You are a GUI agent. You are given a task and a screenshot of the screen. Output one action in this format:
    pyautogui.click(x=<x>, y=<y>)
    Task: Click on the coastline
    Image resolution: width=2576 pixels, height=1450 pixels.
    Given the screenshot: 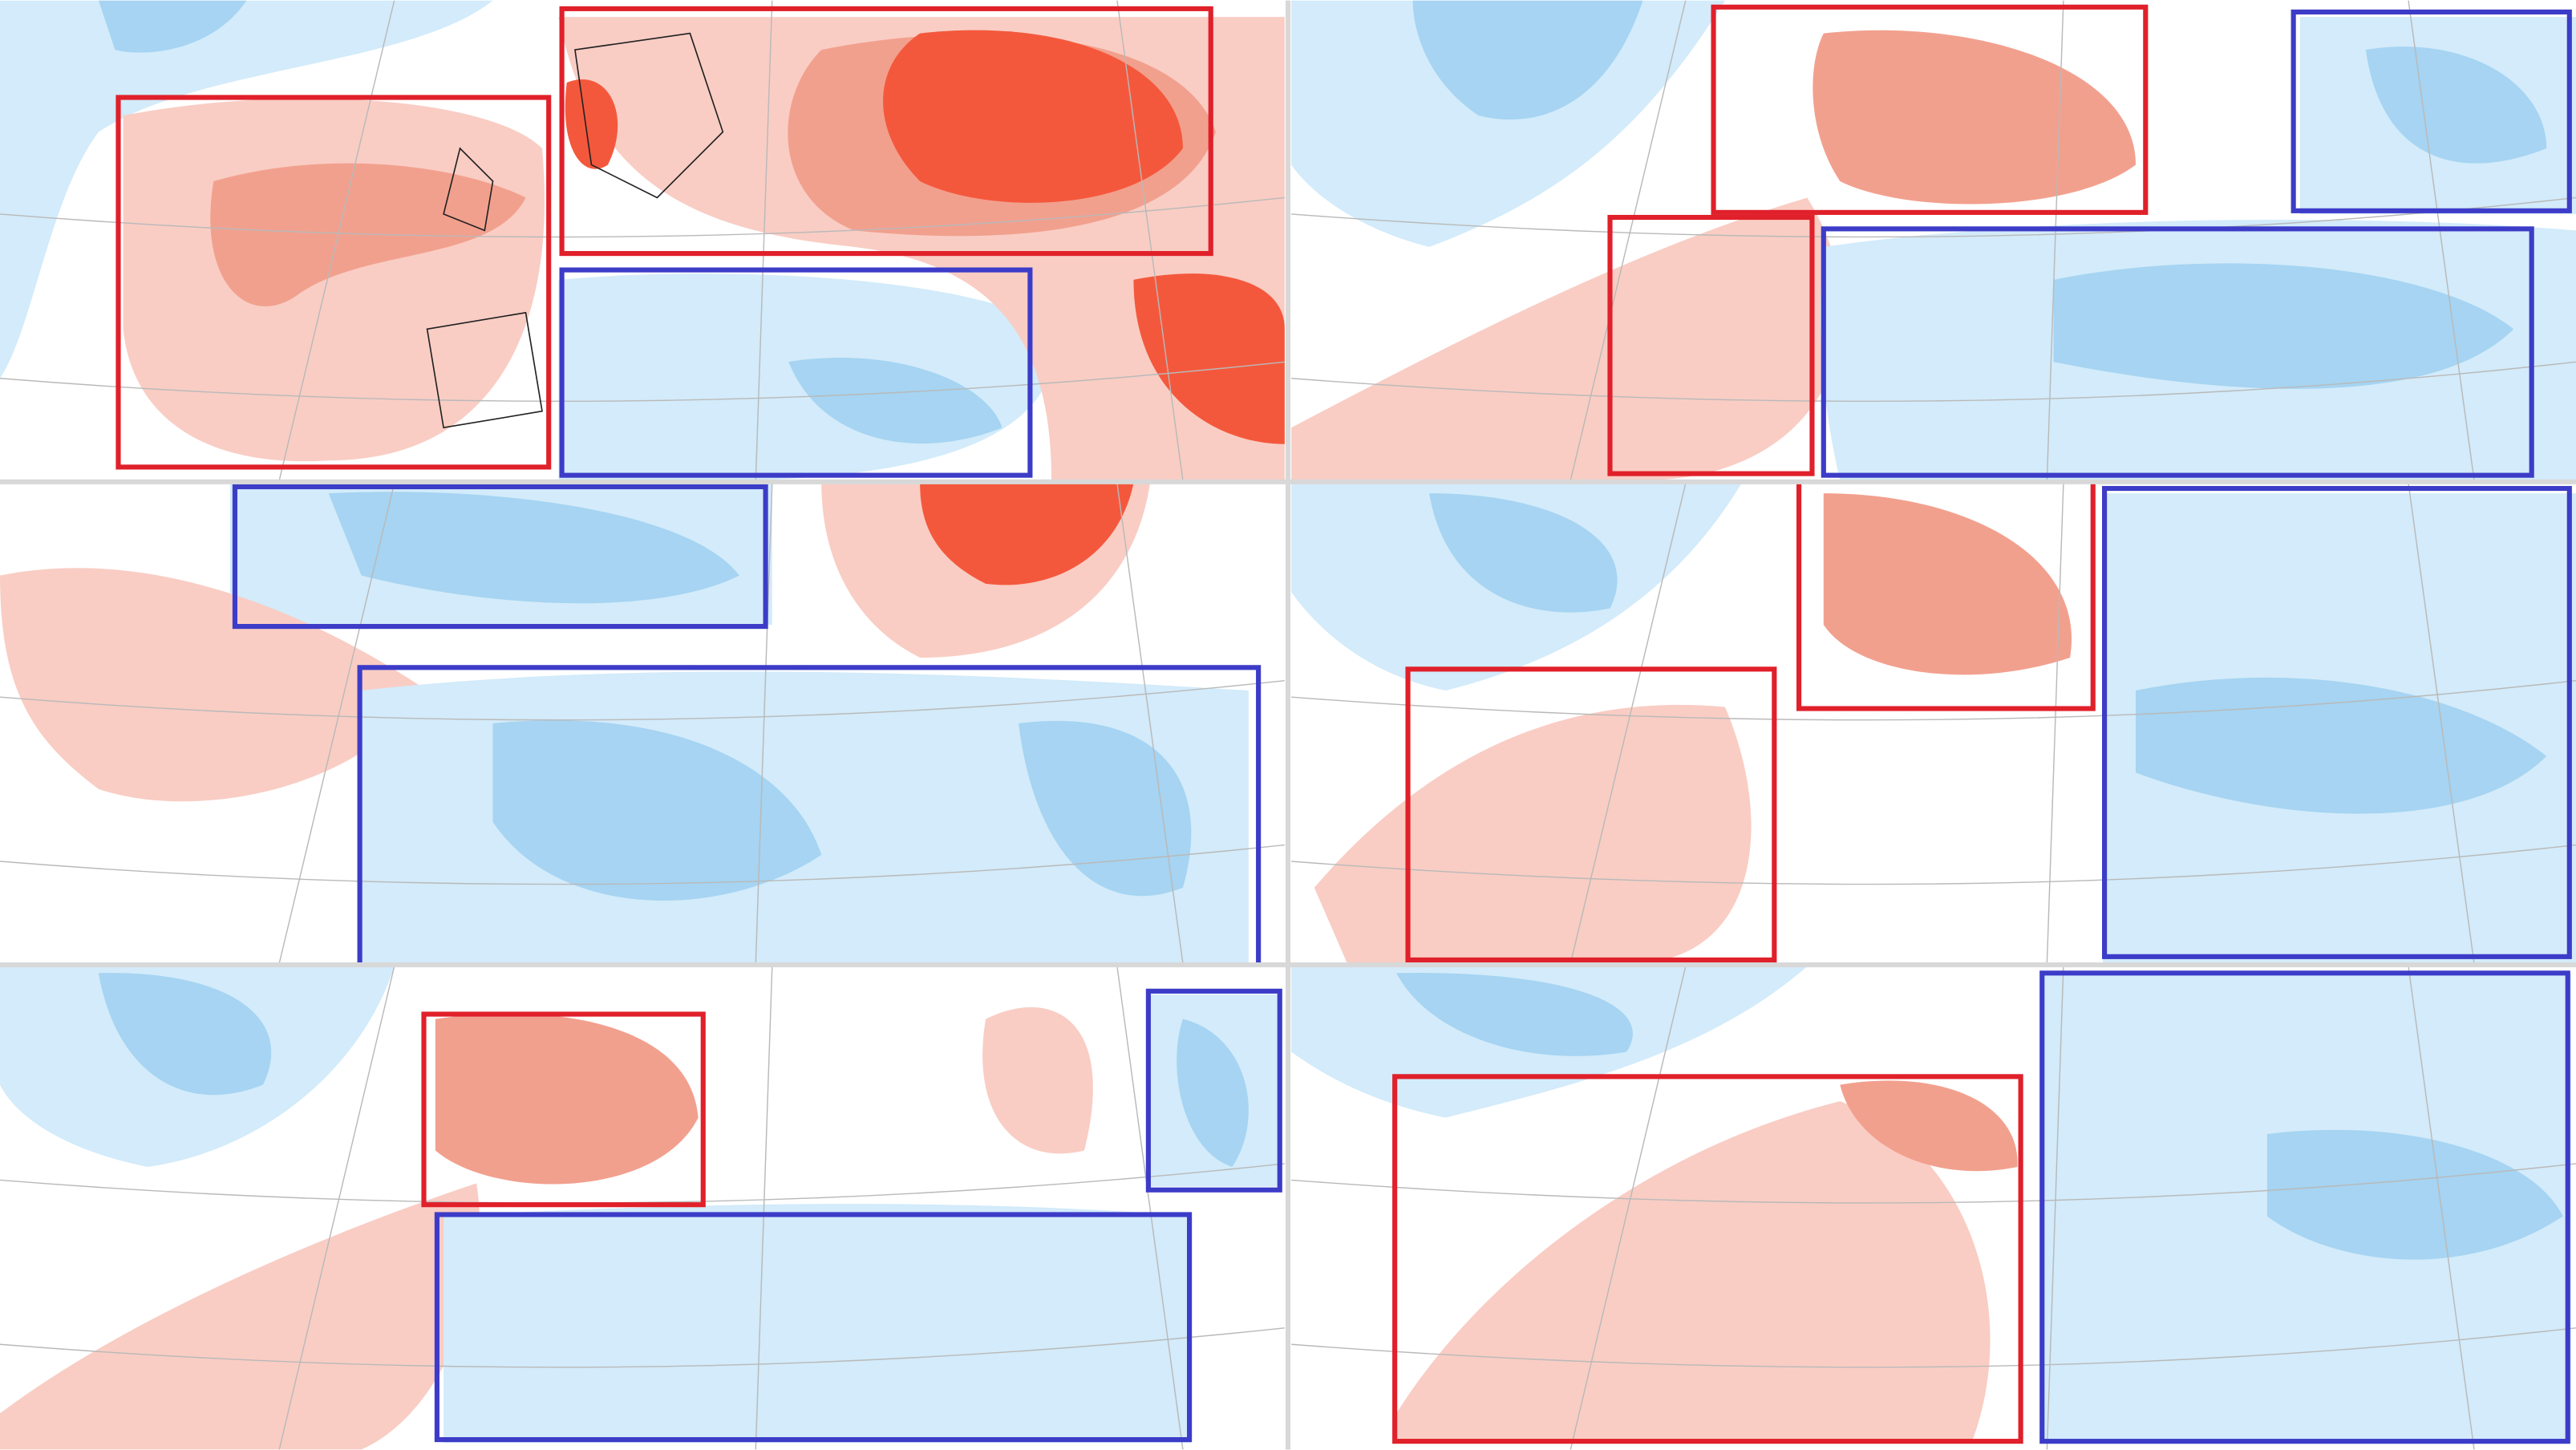 What is the action you would take?
    pyautogui.click(x=575, y=231)
    